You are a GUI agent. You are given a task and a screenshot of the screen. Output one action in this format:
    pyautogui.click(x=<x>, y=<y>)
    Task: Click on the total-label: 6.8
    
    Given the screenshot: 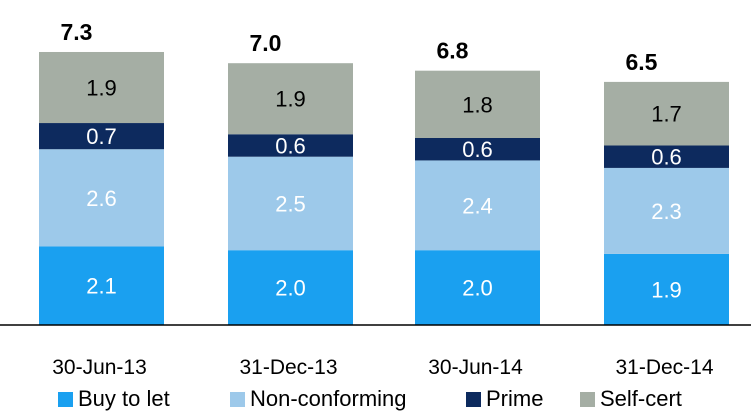 What is the action you would take?
    pyautogui.click(x=453, y=51)
    